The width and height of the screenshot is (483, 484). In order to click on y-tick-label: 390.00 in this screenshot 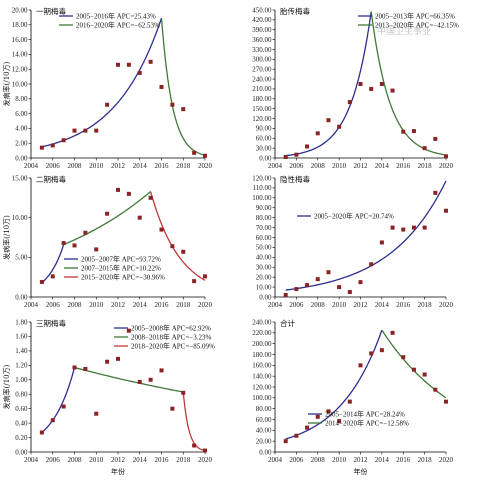, I will do `click(262, 30)`.